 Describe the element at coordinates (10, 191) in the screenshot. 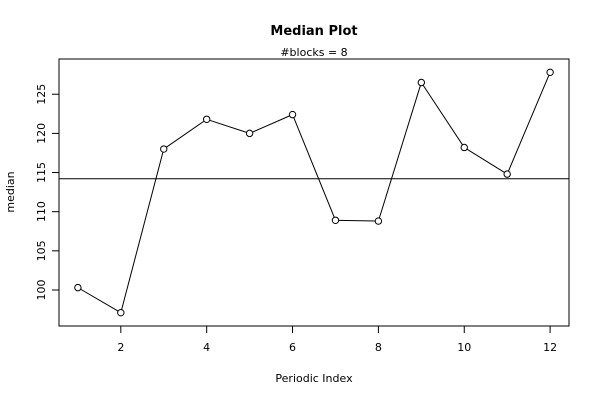

I see `y-axis-label: median` at that location.